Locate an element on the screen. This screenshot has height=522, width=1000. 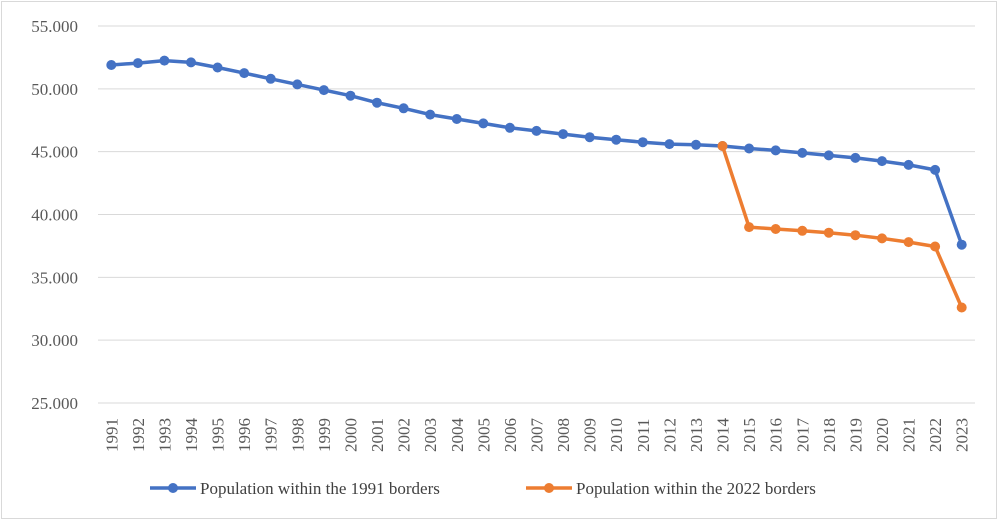
x-tick-label: 1991 is located at coordinates (111, 435).